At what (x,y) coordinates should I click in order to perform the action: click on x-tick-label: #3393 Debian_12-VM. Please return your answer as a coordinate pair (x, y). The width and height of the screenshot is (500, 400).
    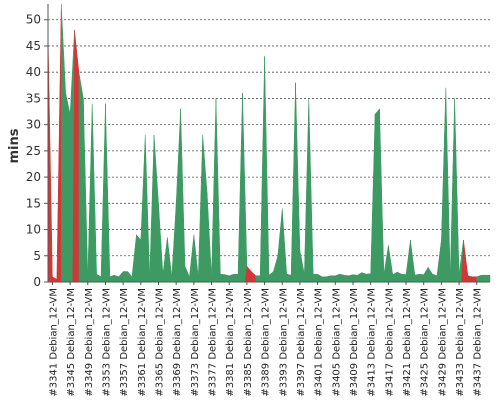
    Looking at the image, I should click on (283, 342).